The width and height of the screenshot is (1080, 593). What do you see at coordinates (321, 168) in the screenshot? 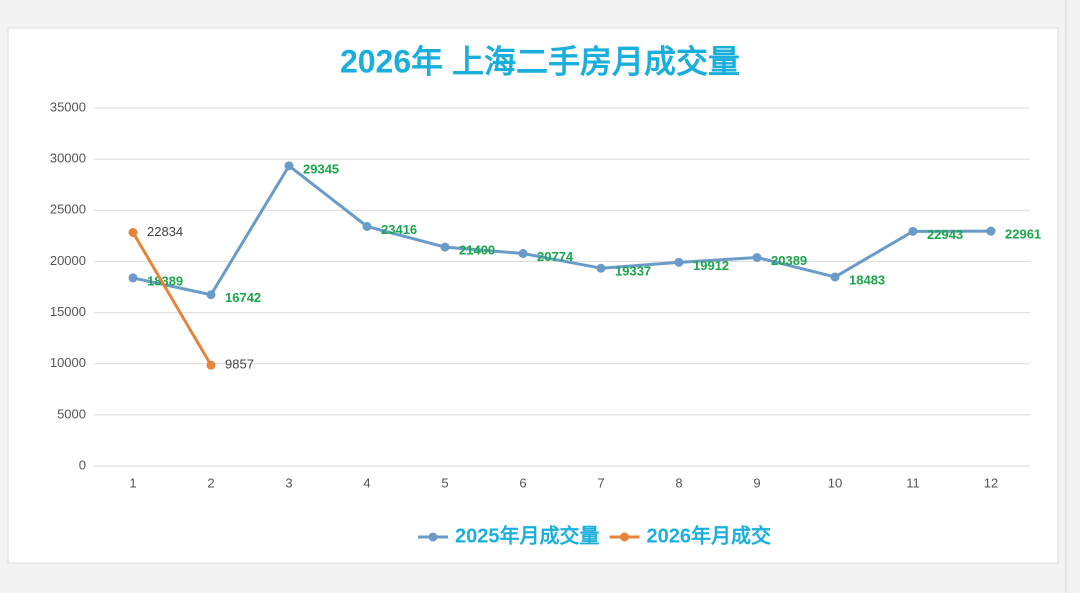
I see `data-label: 29345` at bounding box center [321, 168].